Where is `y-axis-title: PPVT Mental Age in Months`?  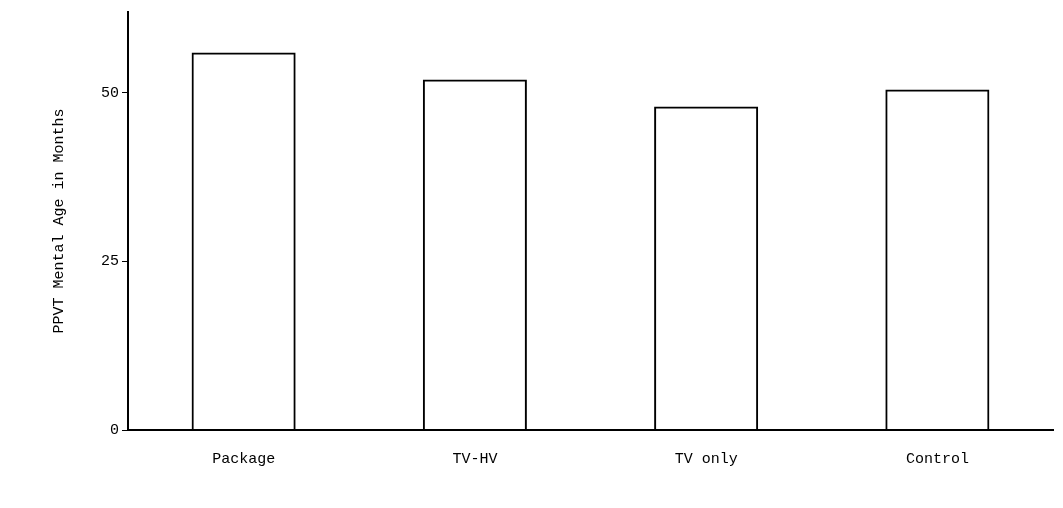
y-axis-title: PPVT Mental Age in Months is located at coordinates (59, 221).